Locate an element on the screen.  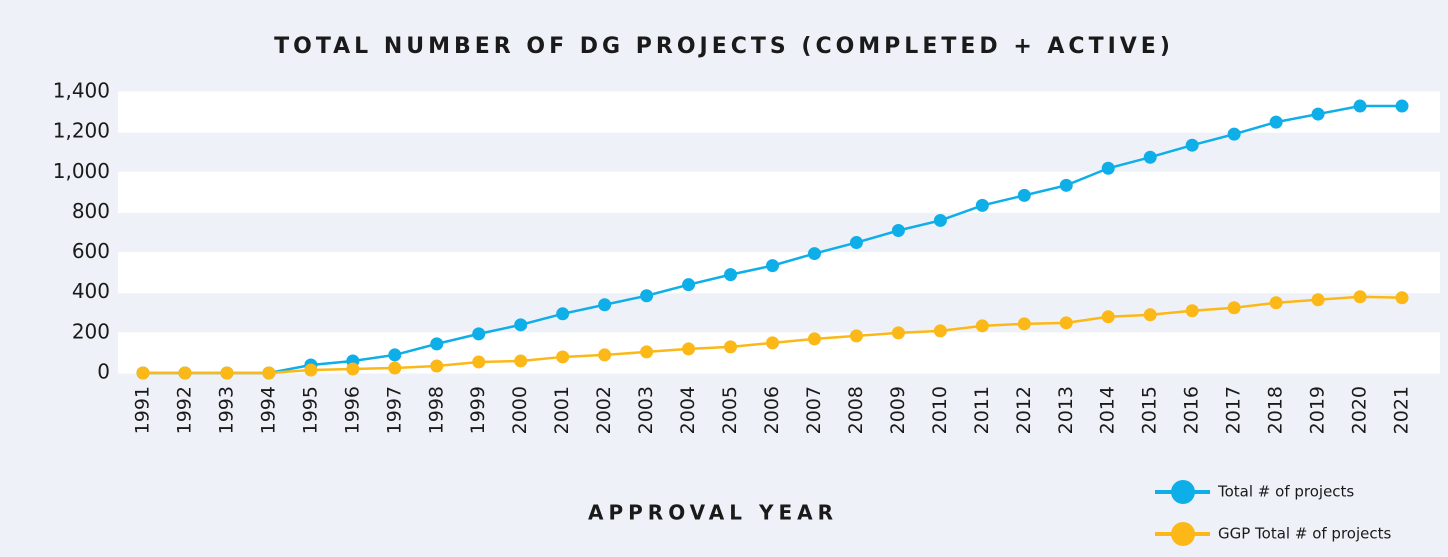
x-tick-label: 2001 is located at coordinates (562, 410).